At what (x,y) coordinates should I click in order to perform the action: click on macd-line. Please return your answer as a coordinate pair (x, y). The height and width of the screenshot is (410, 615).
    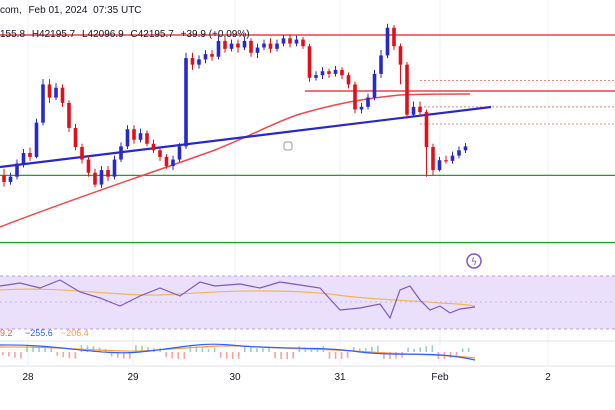
    Looking at the image, I should click on (238, 352).